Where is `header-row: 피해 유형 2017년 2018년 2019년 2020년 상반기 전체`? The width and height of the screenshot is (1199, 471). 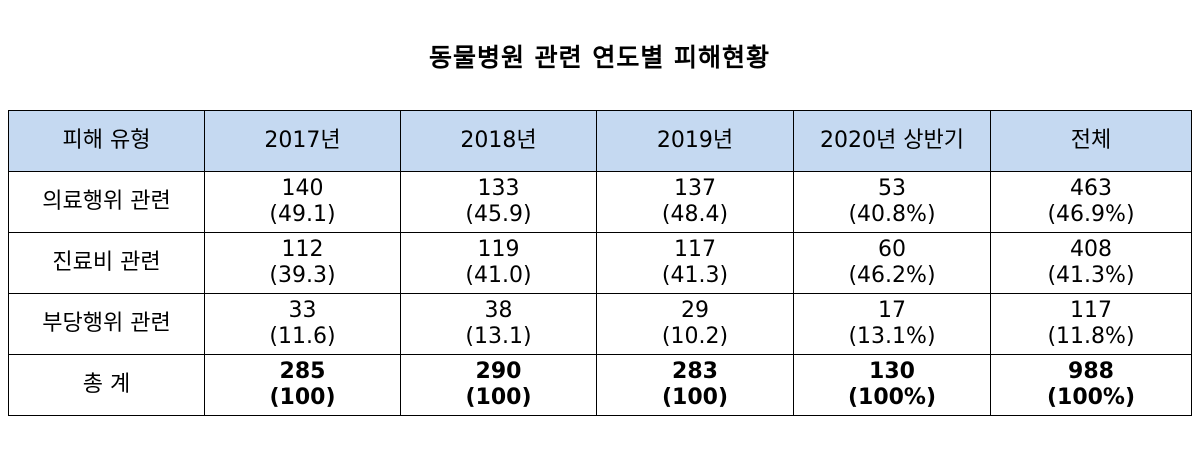
header-row: 피해 유형 2017년 2018년 2019년 2020년 상반기 전체 is located at coordinates (600, 141).